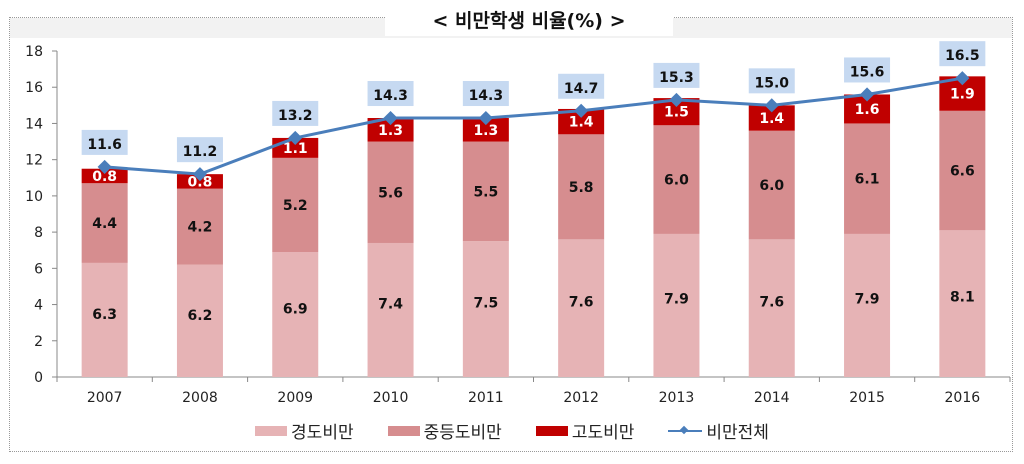  What do you see at coordinates (867, 110) in the screenshot?
I see `bar-data-label: 1.6` at bounding box center [867, 110].